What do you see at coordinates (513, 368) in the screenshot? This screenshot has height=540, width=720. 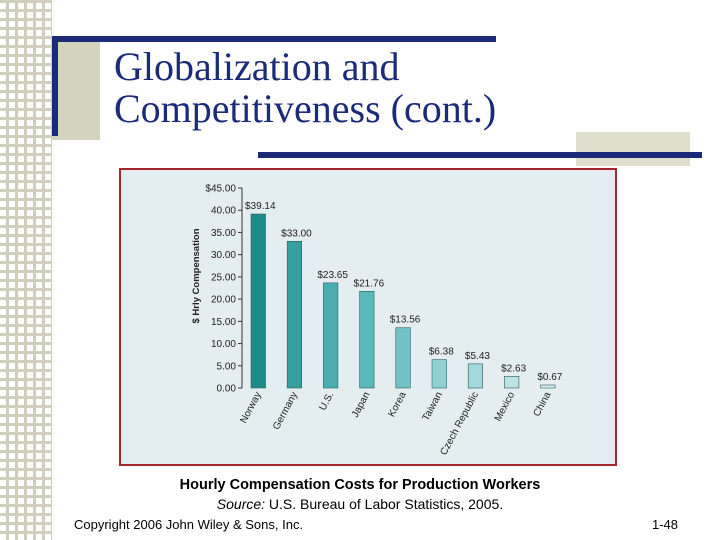 I see `bar-value-label: $2.63` at bounding box center [513, 368].